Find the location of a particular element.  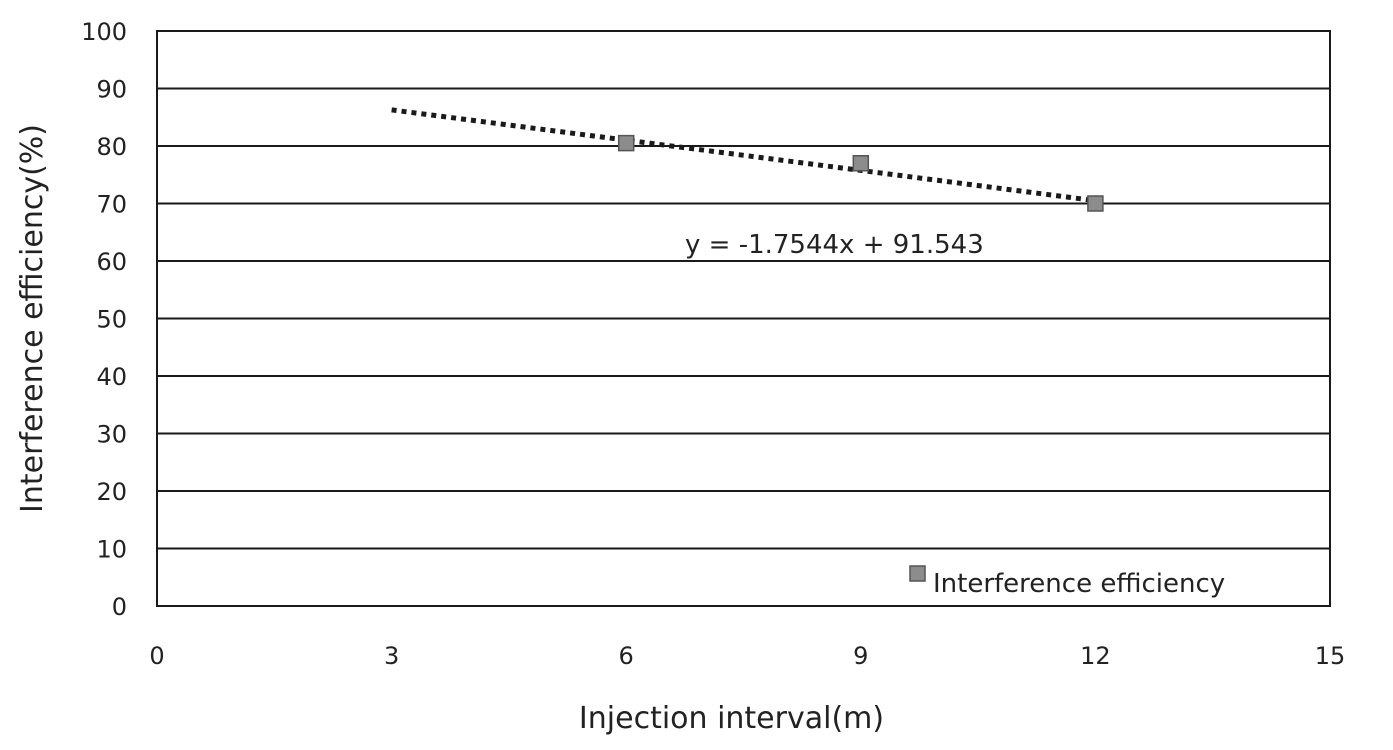

x-axis-title: Injection interval(m) is located at coordinates (731, 718).